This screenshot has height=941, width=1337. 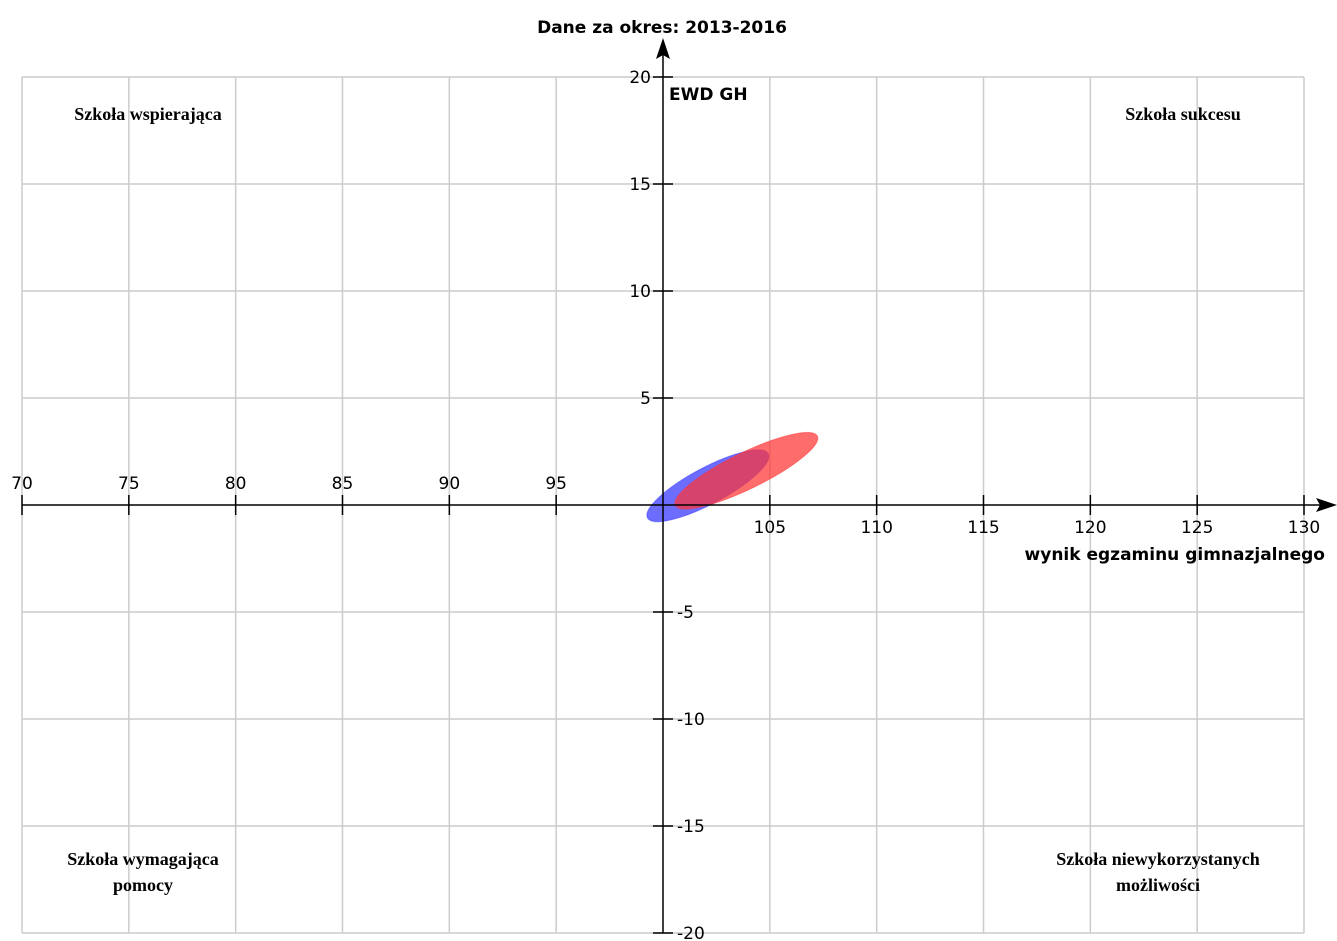 What do you see at coordinates (640, 292) in the screenshot?
I see `y-tick-label: 10` at bounding box center [640, 292].